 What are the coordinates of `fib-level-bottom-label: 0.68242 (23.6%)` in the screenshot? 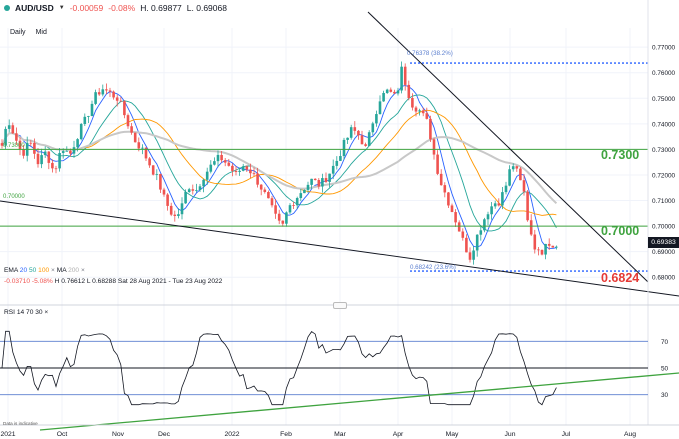 It's located at (433, 267).